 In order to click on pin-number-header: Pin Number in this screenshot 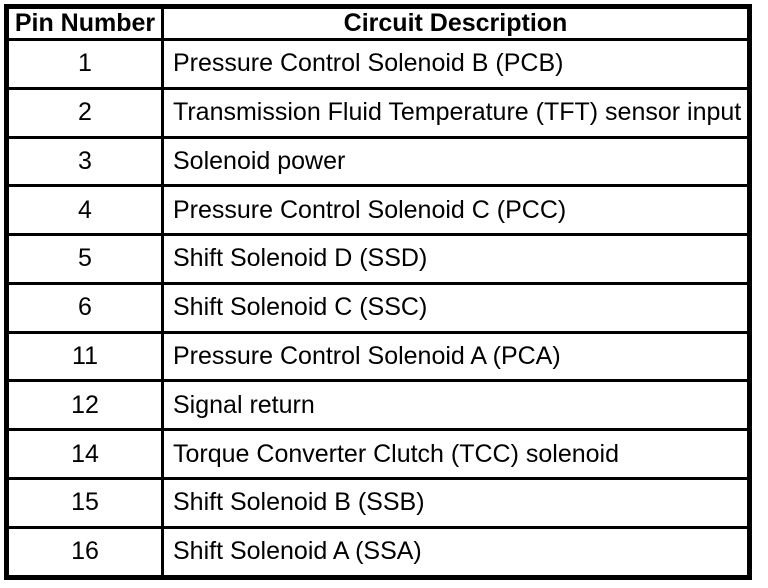, I will do `click(84, 23)`.